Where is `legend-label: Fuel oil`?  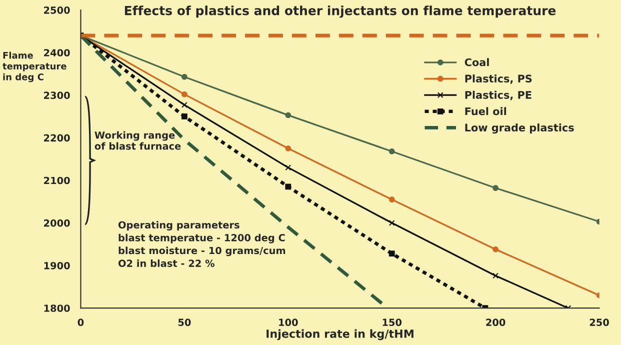 legend-label: Fuel oil is located at coordinates (485, 111).